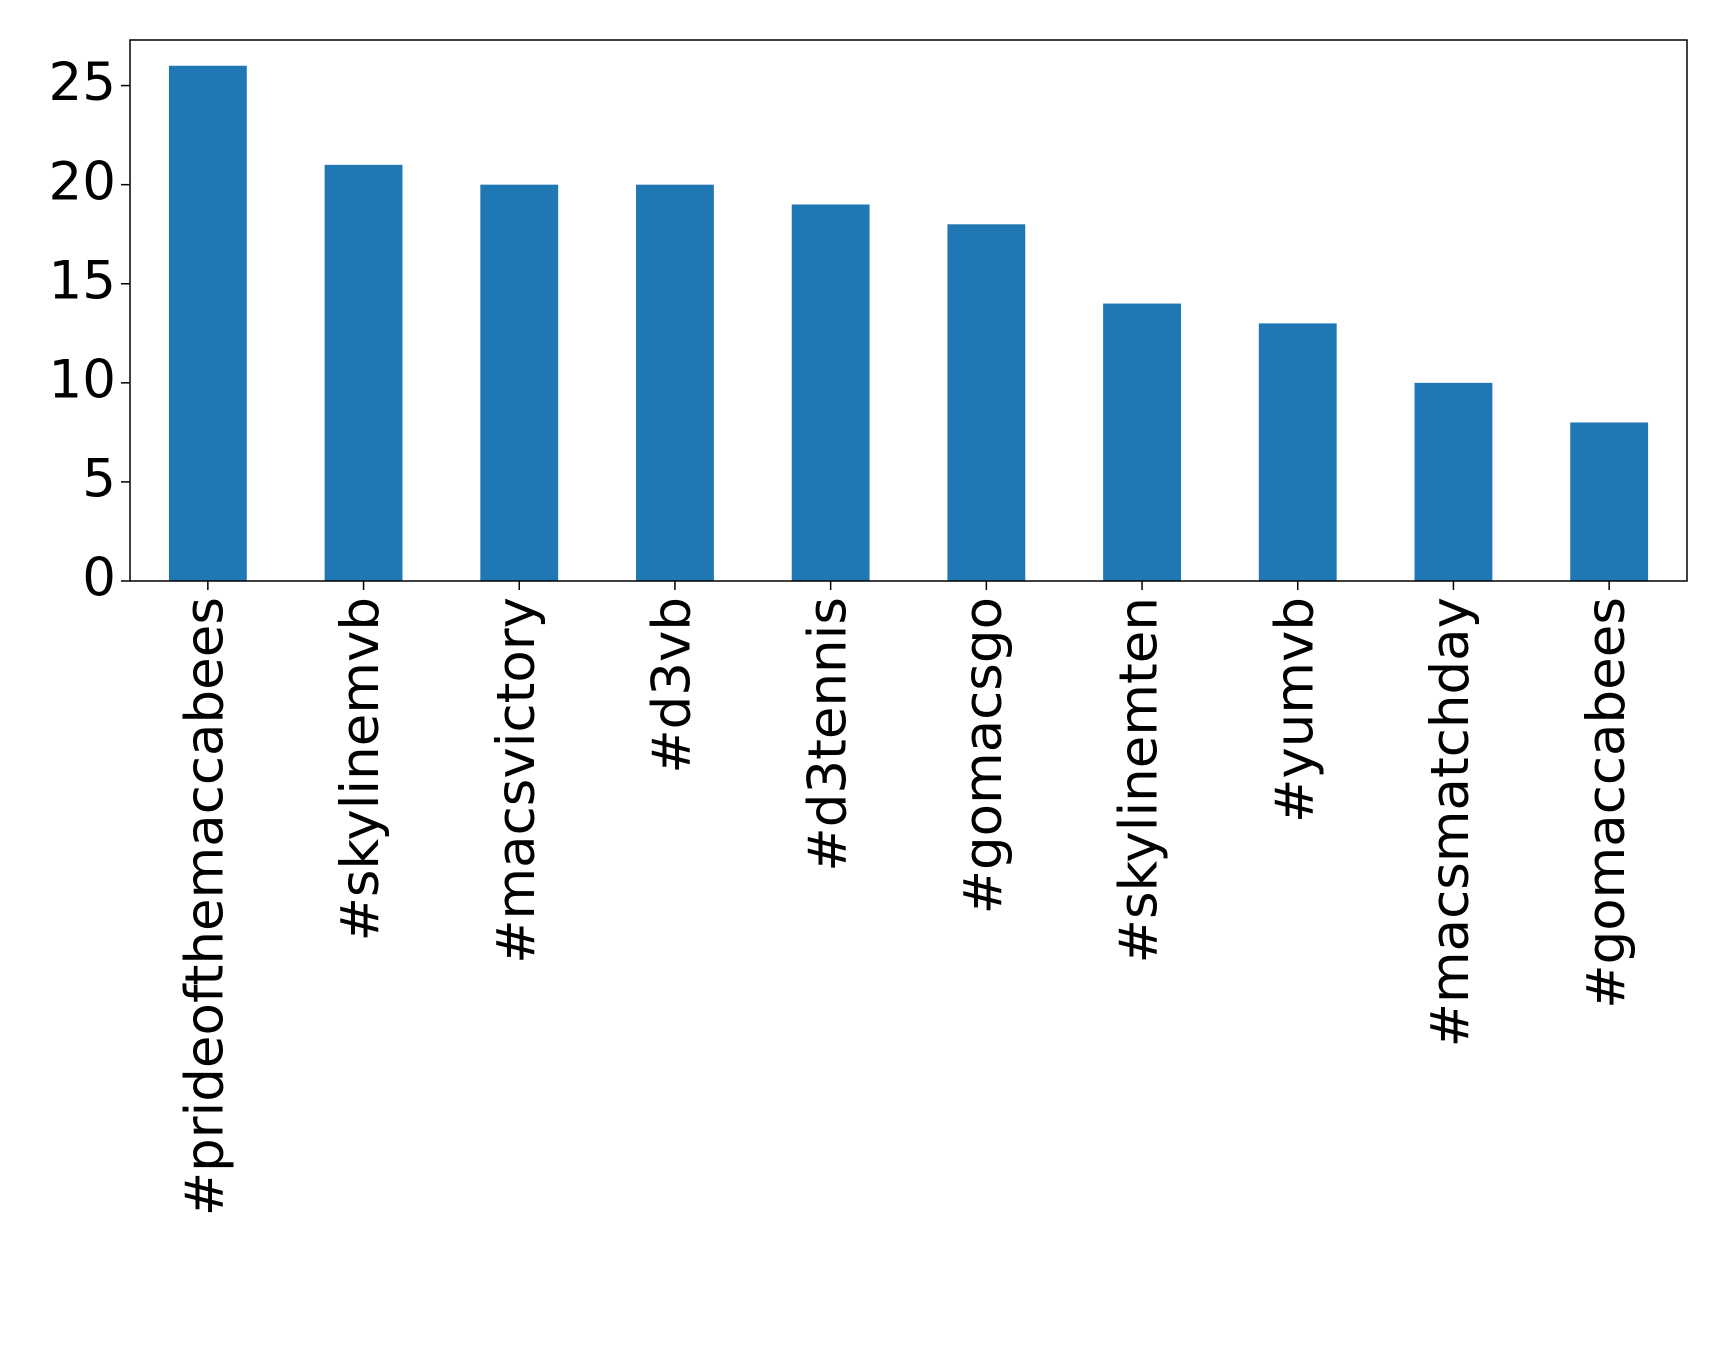 The height and width of the screenshot is (1358, 1719). I want to click on x-tick-label: #yumvb, so click(1294, 710).